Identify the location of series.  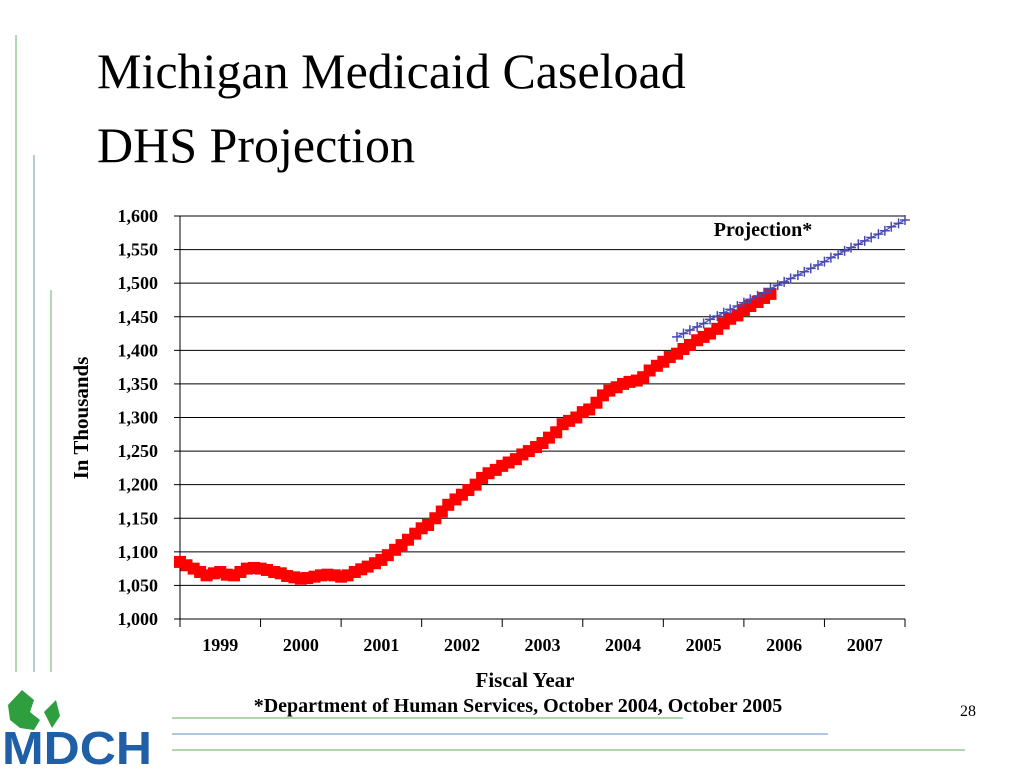
(791, 278).